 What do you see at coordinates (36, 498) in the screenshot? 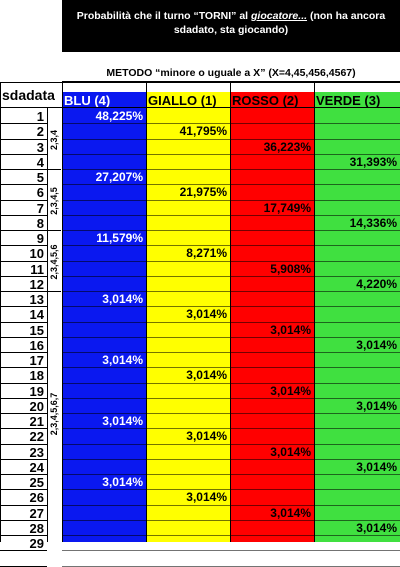
I see `row-number: 26` at bounding box center [36, 498].